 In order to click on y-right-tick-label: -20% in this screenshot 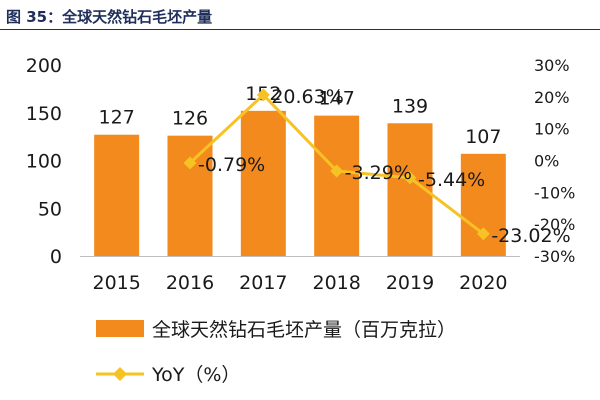, I will do `click(554, 224)`.